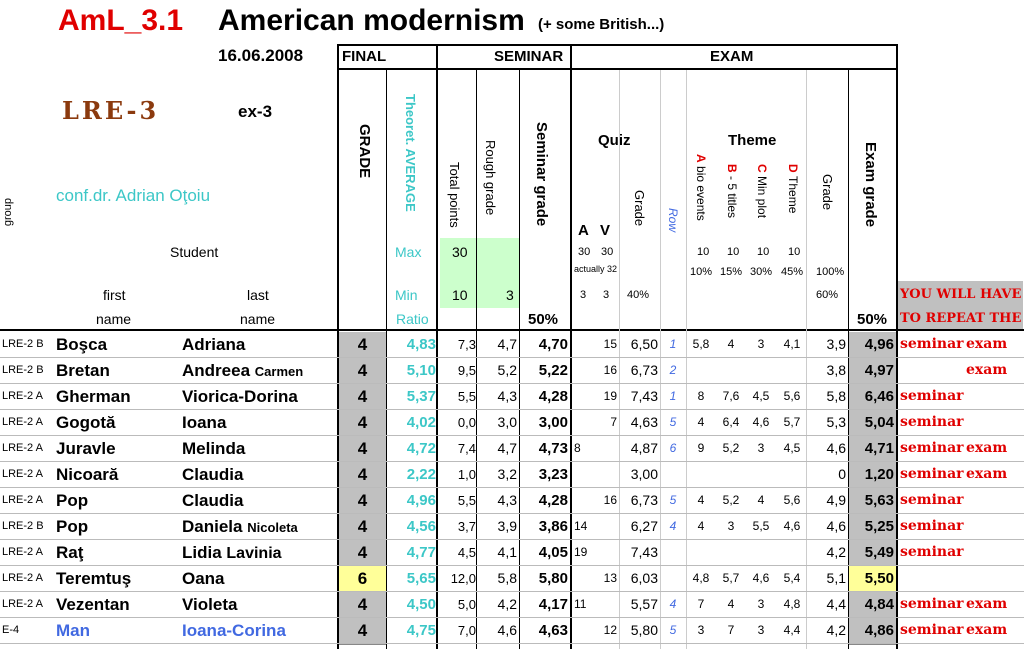  I want to click on cell-exam: 4,71, so click(879, 448).